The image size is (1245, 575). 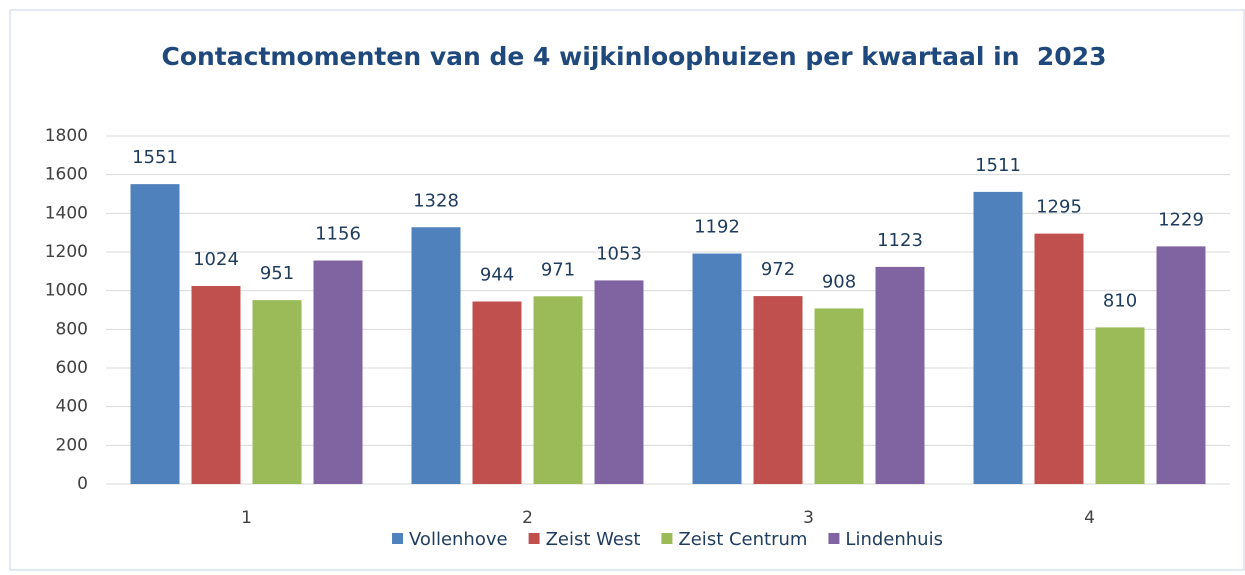 I want to click on y-tick-label: 600, so click(x=72, y=368).